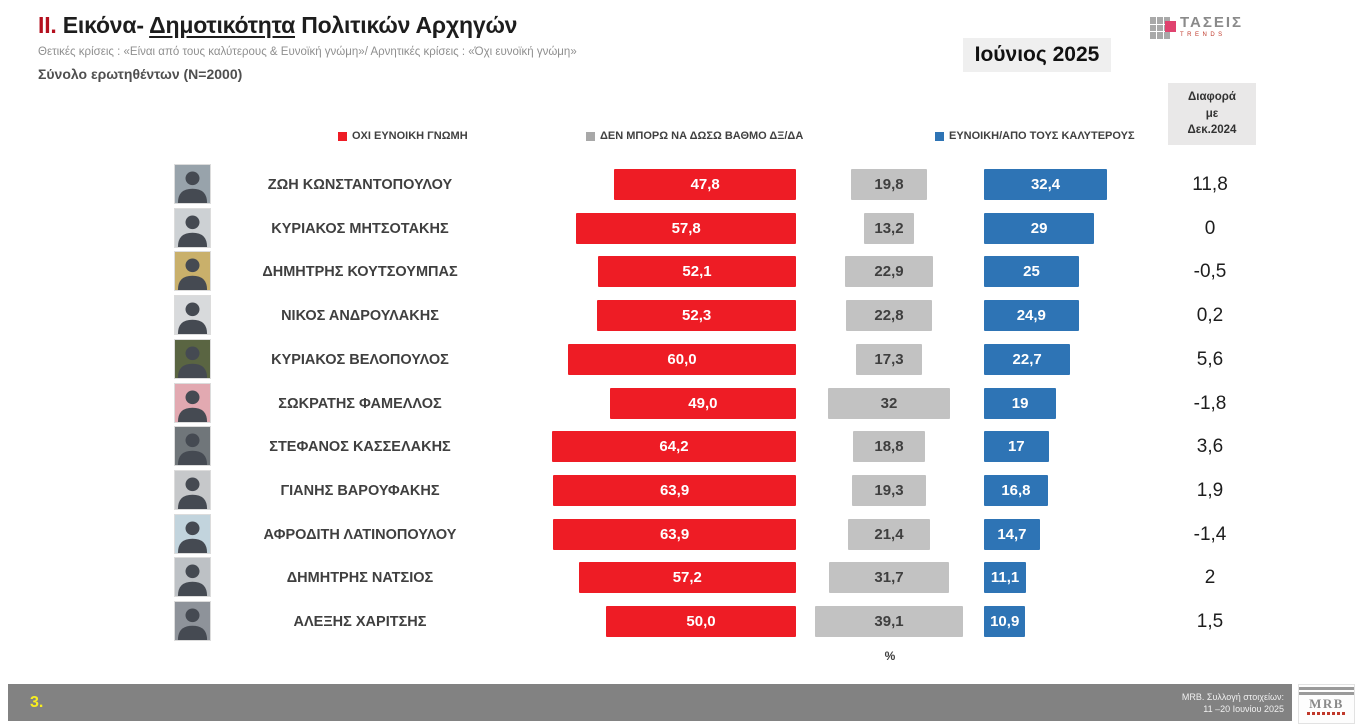  I want to click on percent-axis-label: %, so click(890, 656).